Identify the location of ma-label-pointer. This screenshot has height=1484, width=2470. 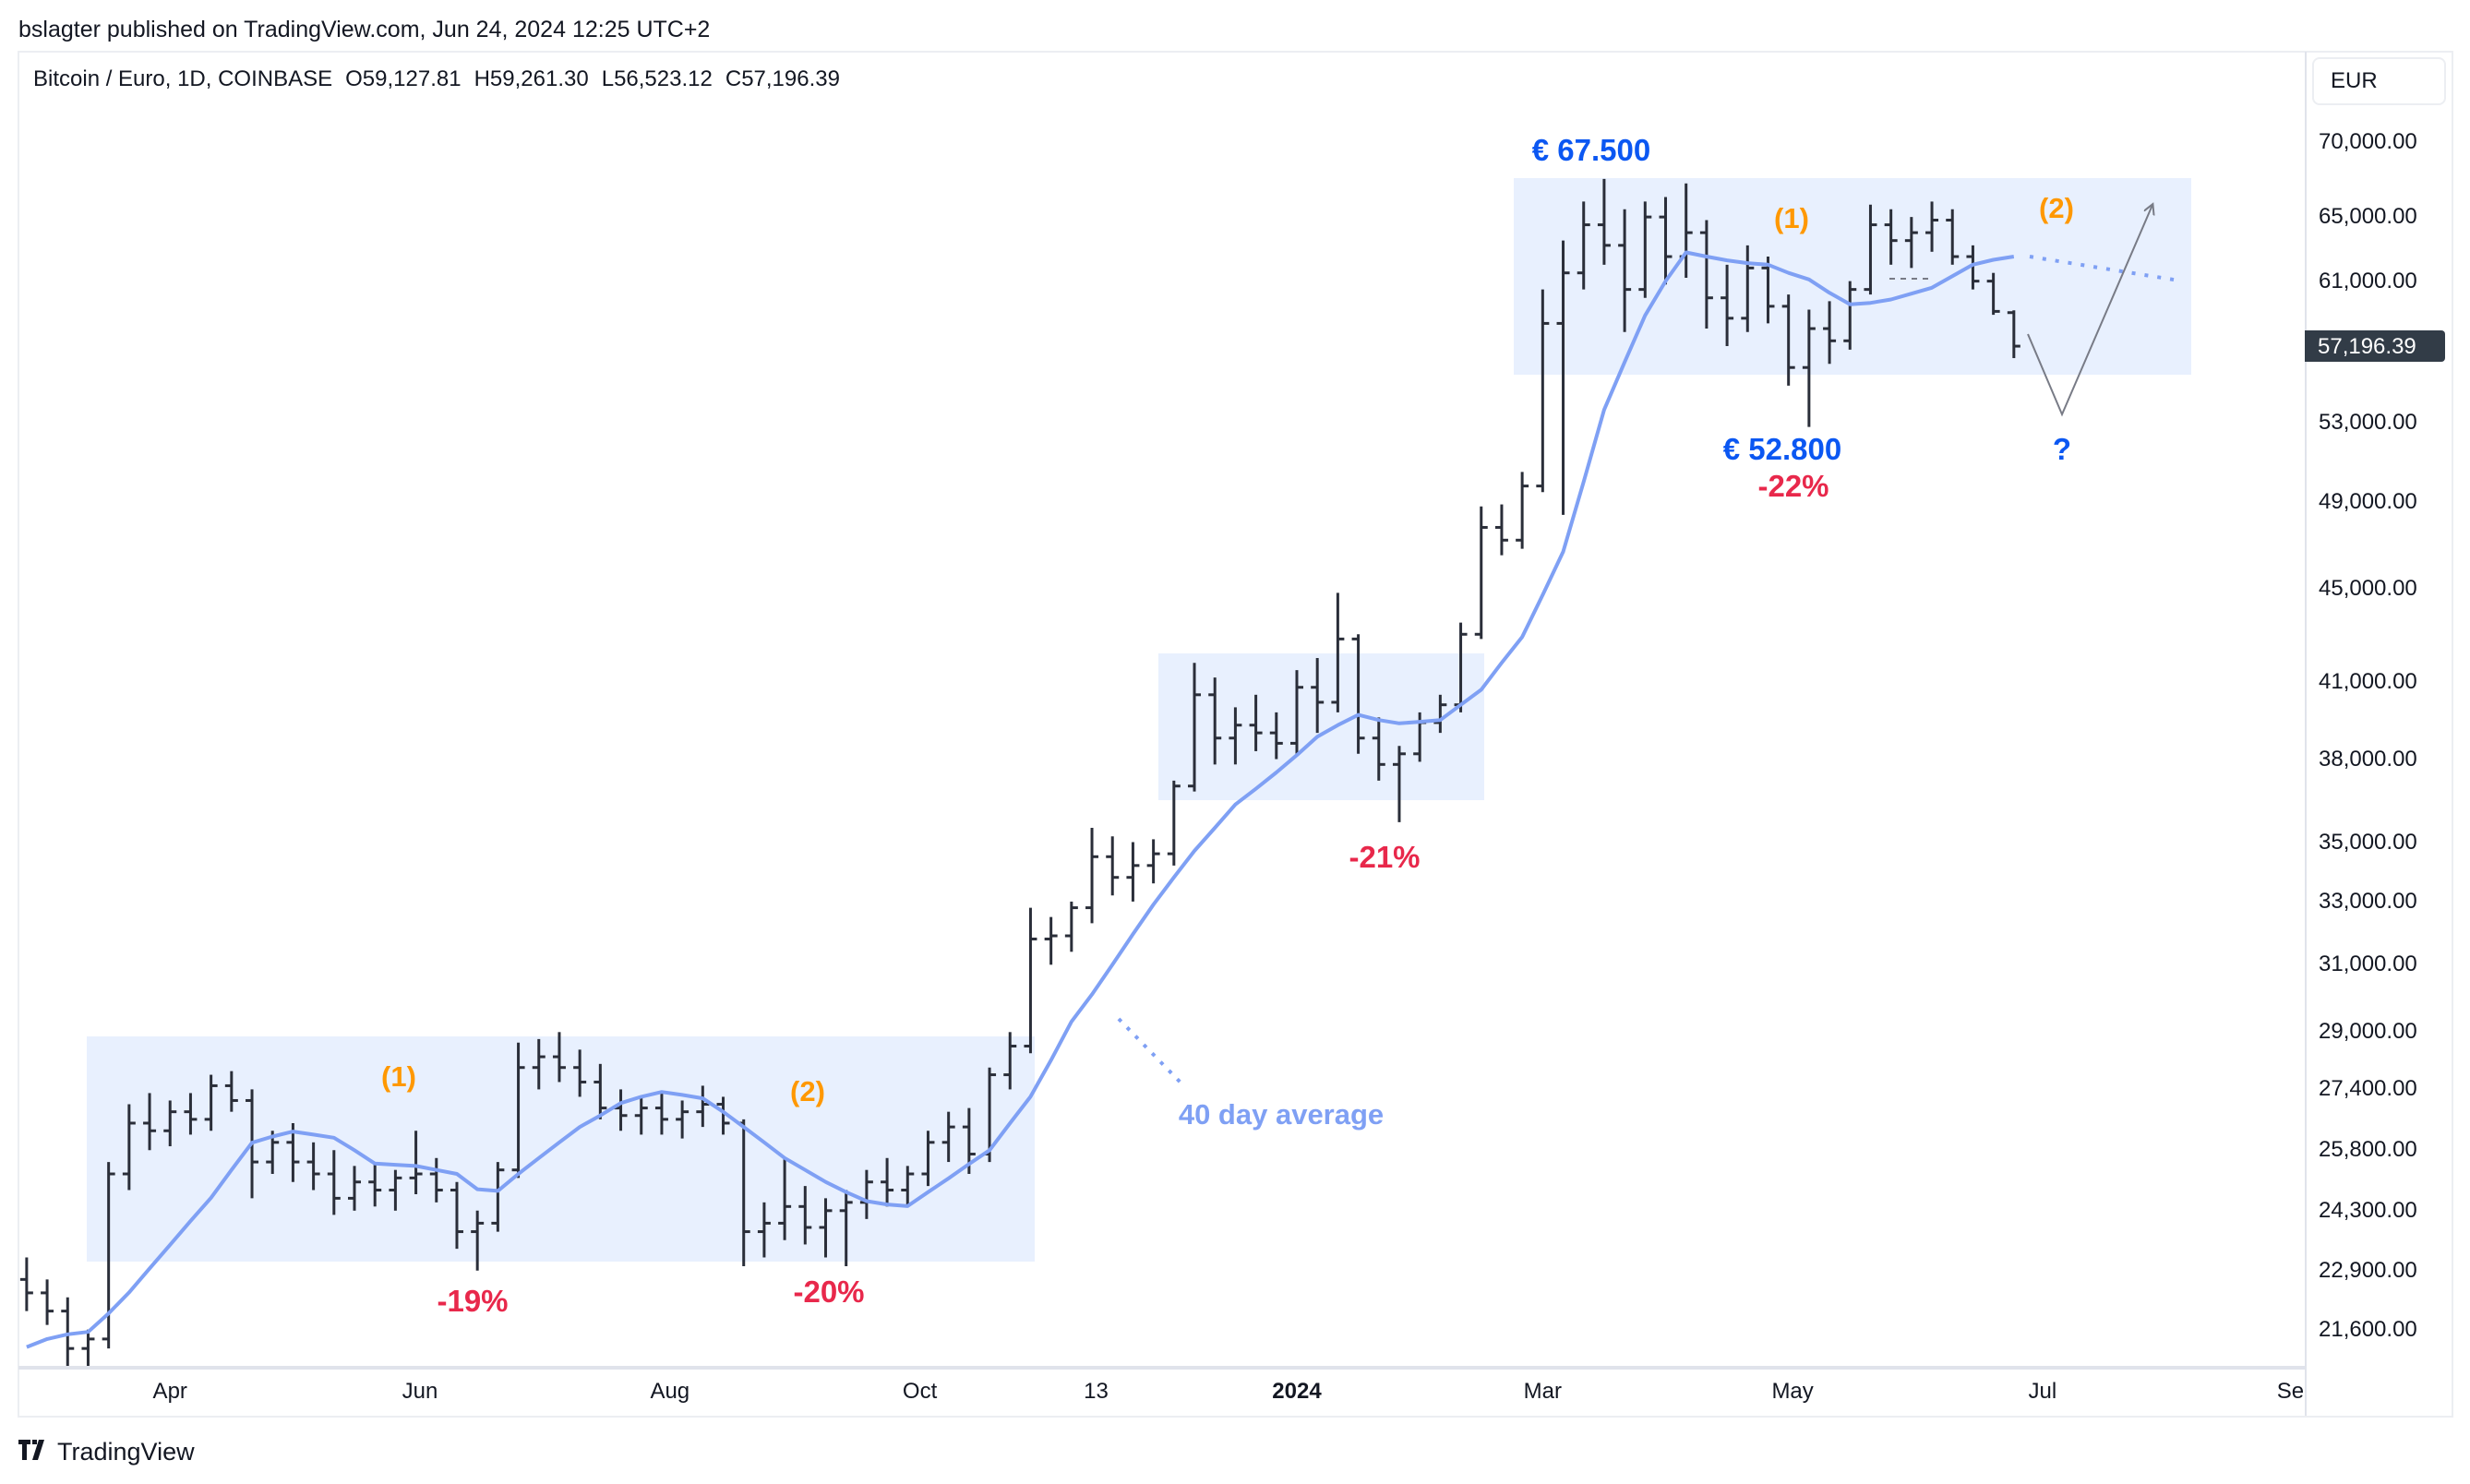
(1150, 1051).